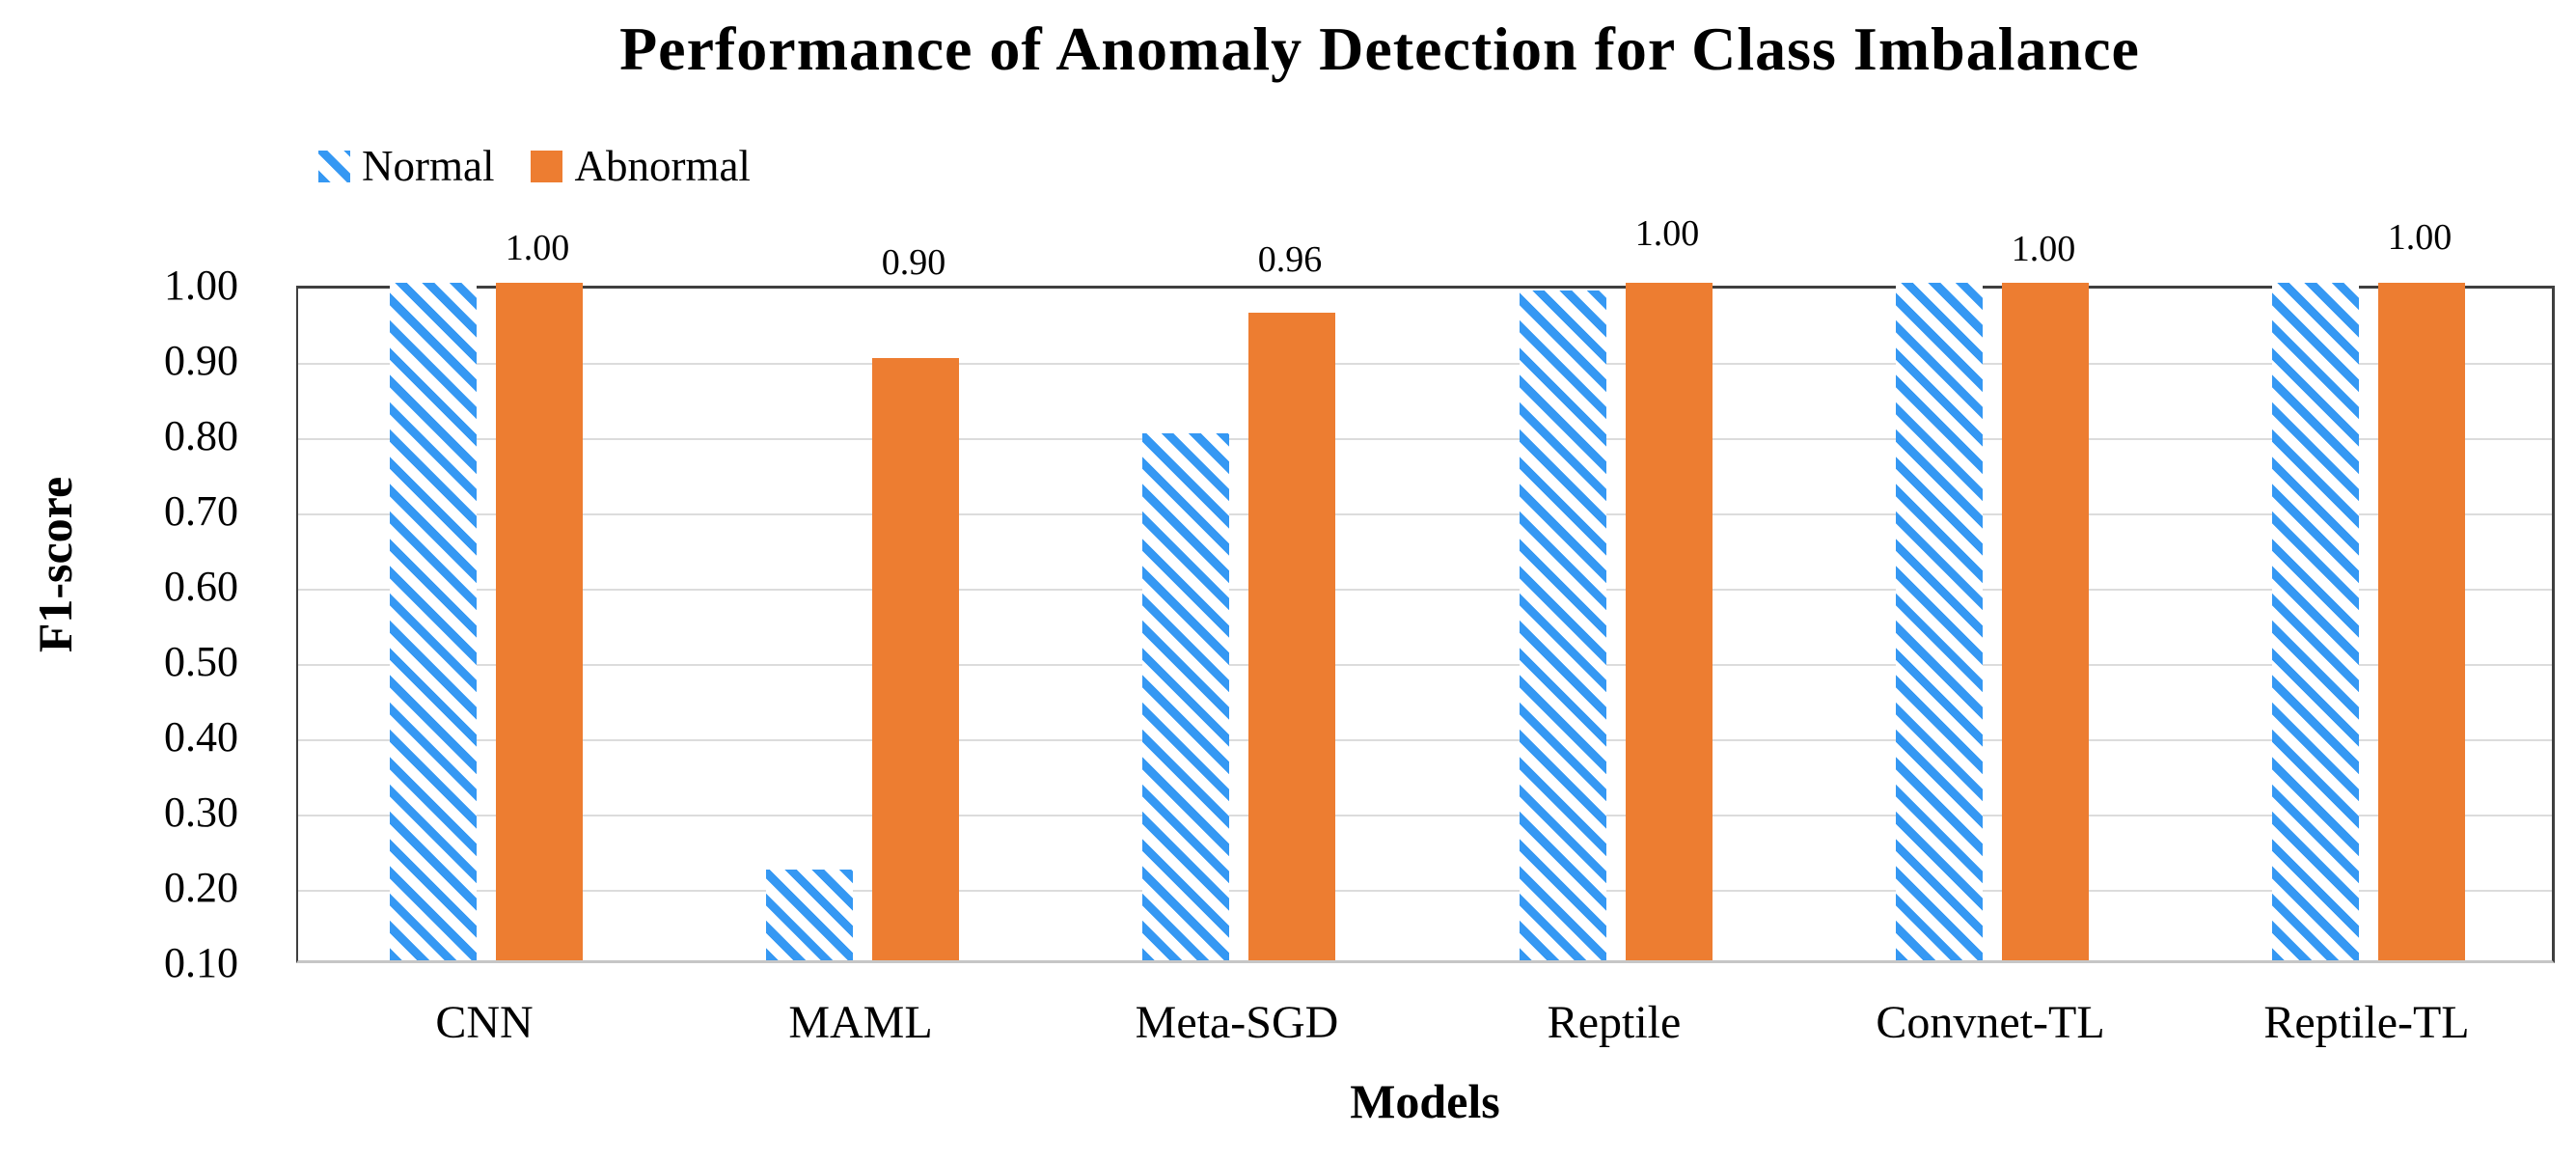 The height and width of the screenshot is (1162, 2576). Describe the element at coordinates (201, 361) in the screenshot. I see `ytick-0.90: 0.90` at that location.